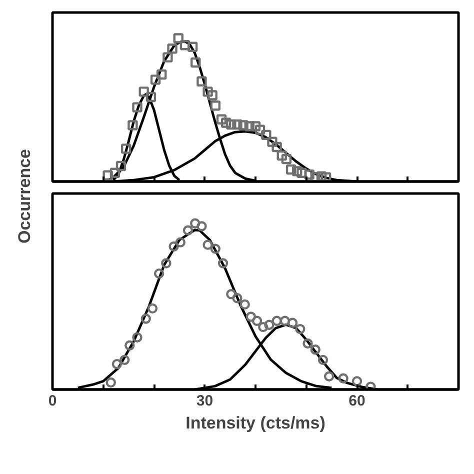 This screenshot has height=474, width=474. I want to click on x-axis-title: Intensity (cts/ms), so click(256, 423).